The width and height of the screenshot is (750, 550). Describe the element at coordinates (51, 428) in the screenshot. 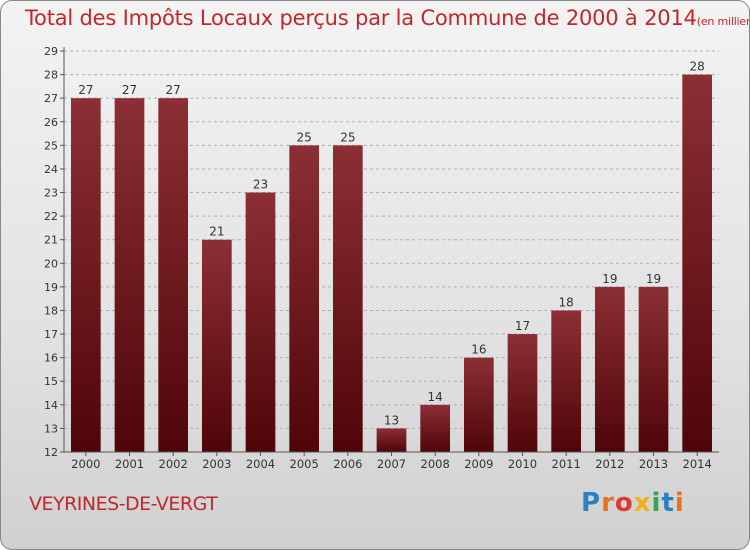

I see `y-tick-label: 13` at that location.